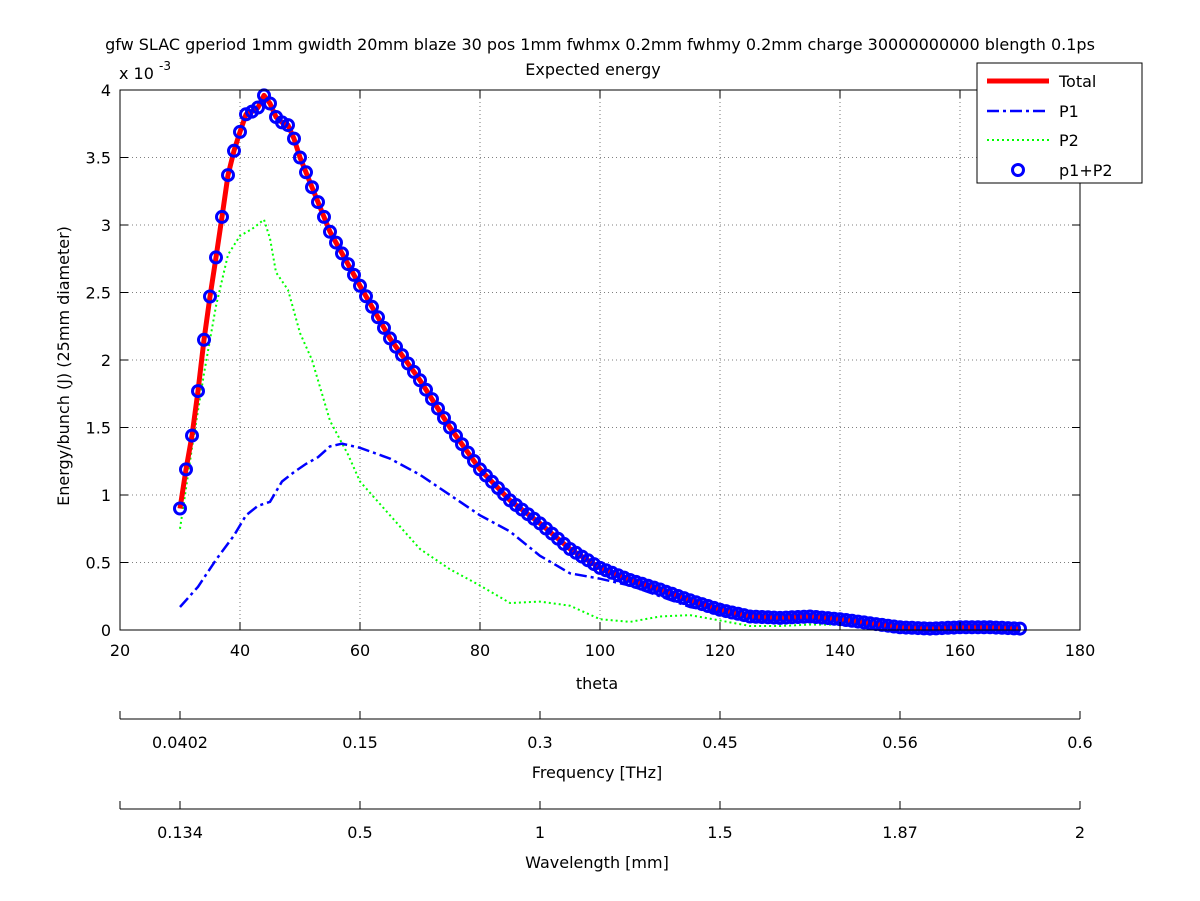  I want to click on x-tick-label: 160, so click(960, 650).